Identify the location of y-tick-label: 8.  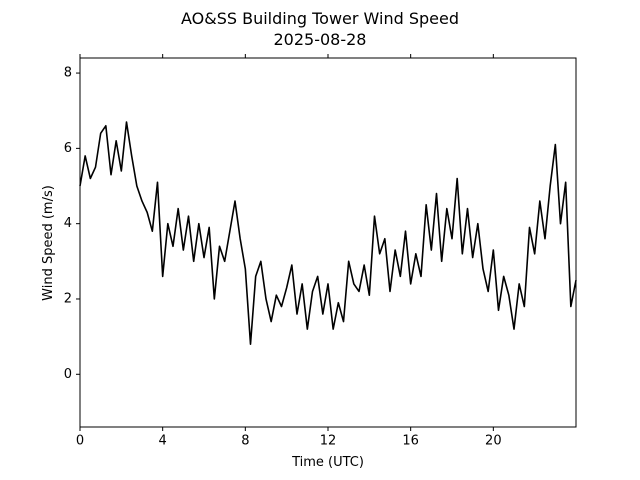
(68, 73).